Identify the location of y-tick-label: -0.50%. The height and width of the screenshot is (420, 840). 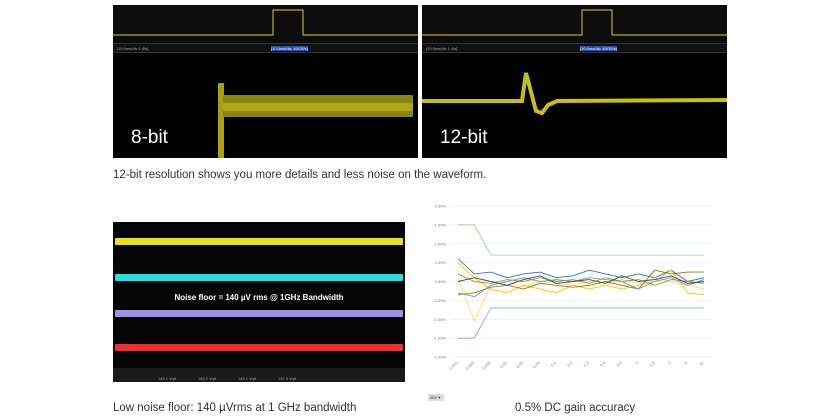
(439, 300).